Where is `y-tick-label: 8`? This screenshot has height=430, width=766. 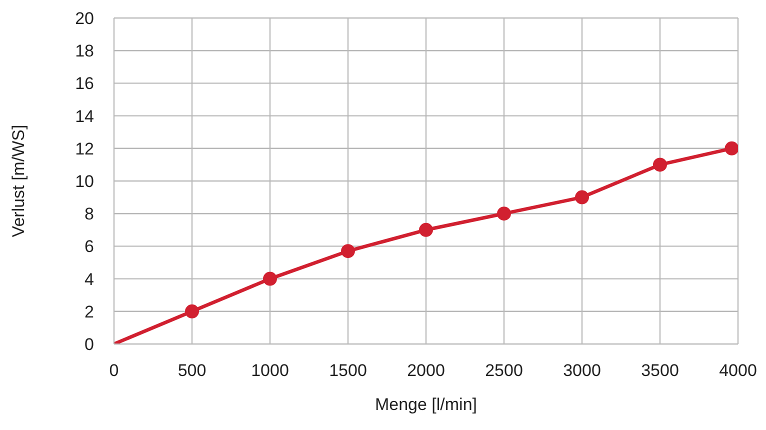 y-tick-label: 8 is located at coordinates (89, 214).